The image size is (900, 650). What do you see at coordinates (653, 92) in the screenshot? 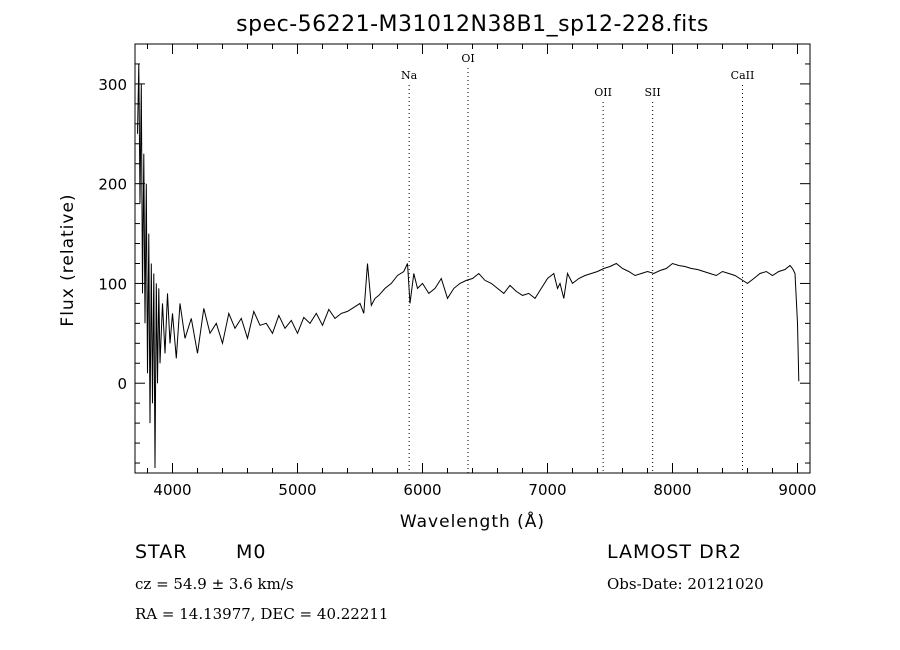
I see `reference-label-sii: SII` at bounding box center [653, 92].